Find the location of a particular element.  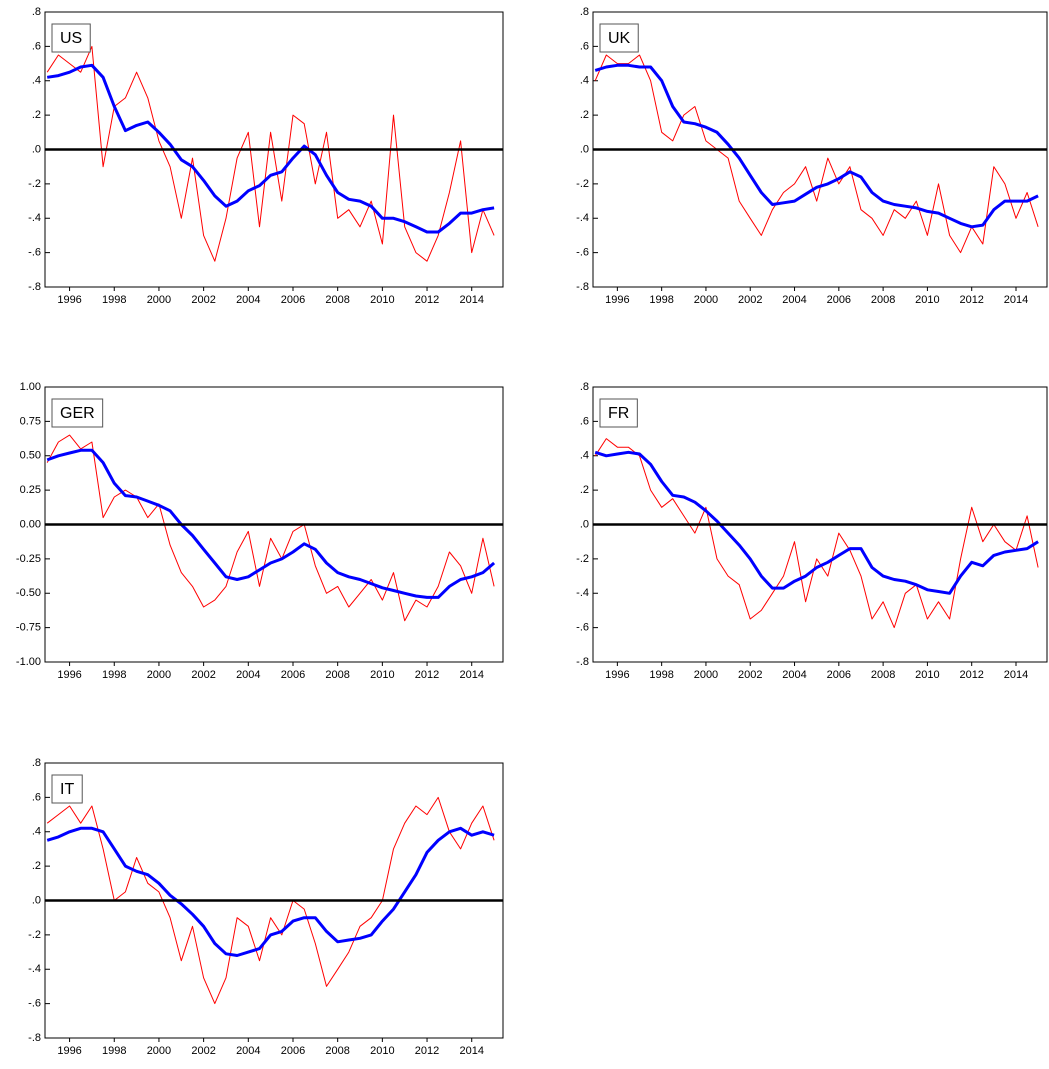

panel-title: UK is located at coordinates (619, 38).